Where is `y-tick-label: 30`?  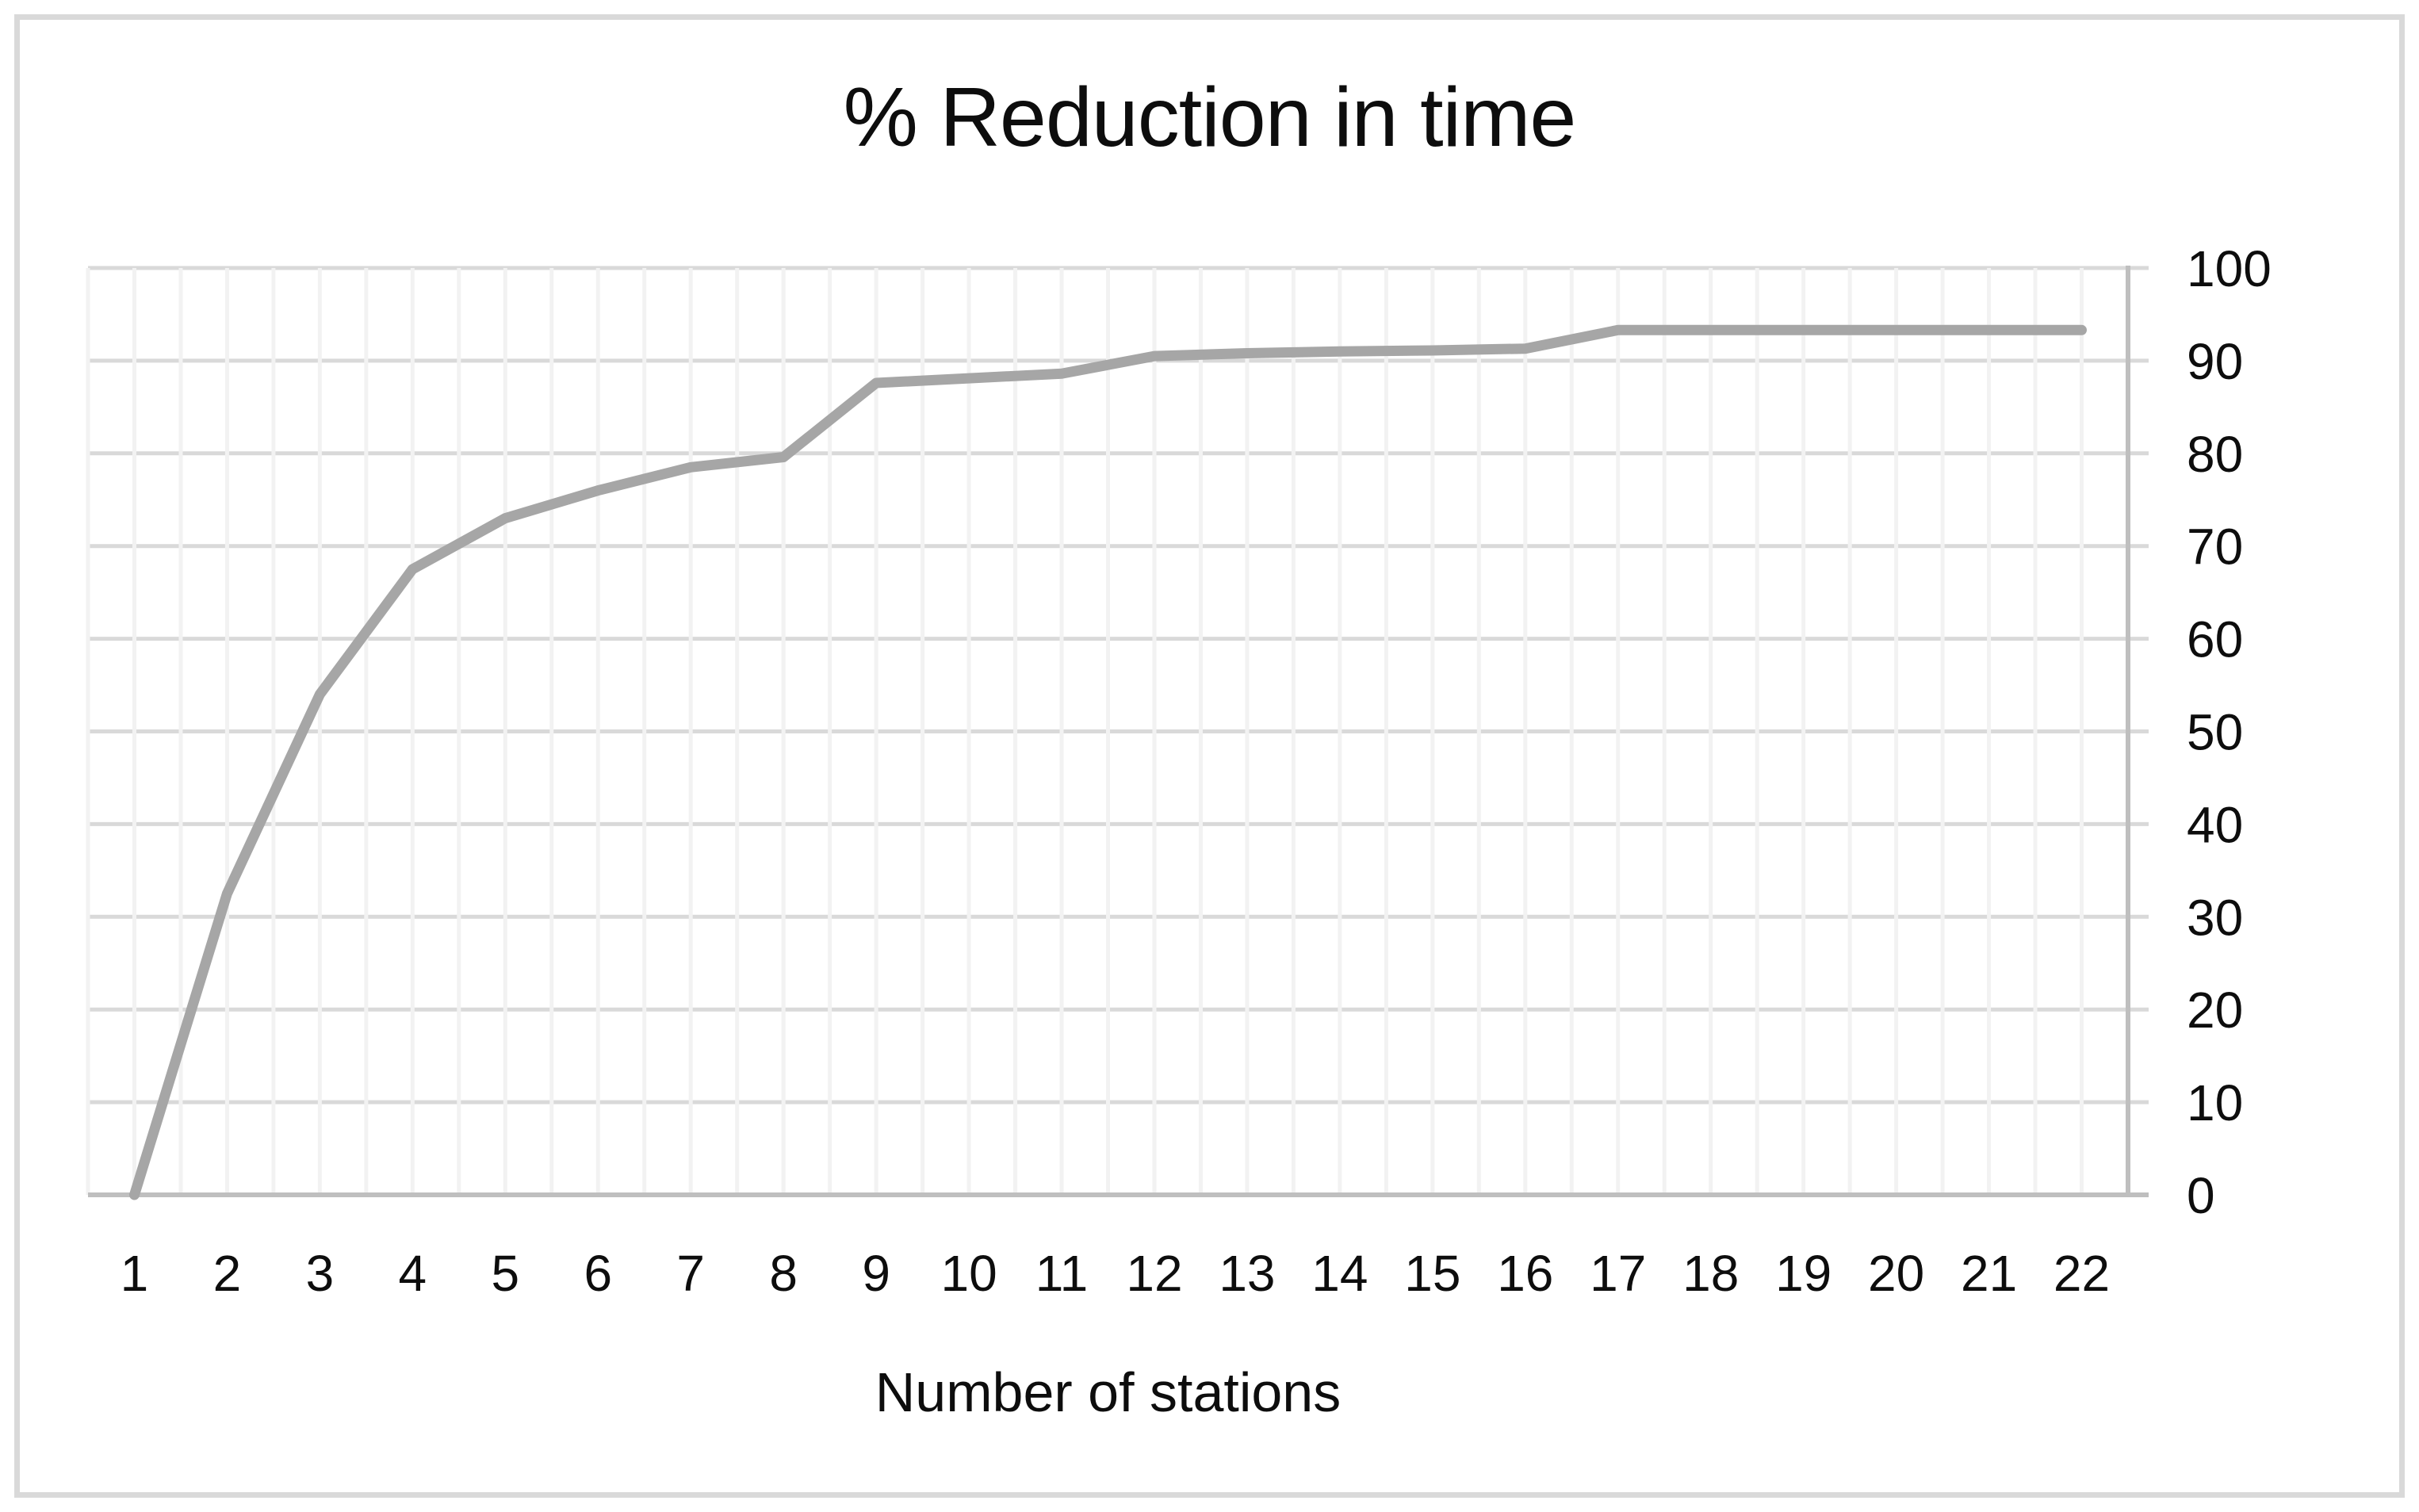
y-tick-label: 30 is located at coordinates (2215, 917).